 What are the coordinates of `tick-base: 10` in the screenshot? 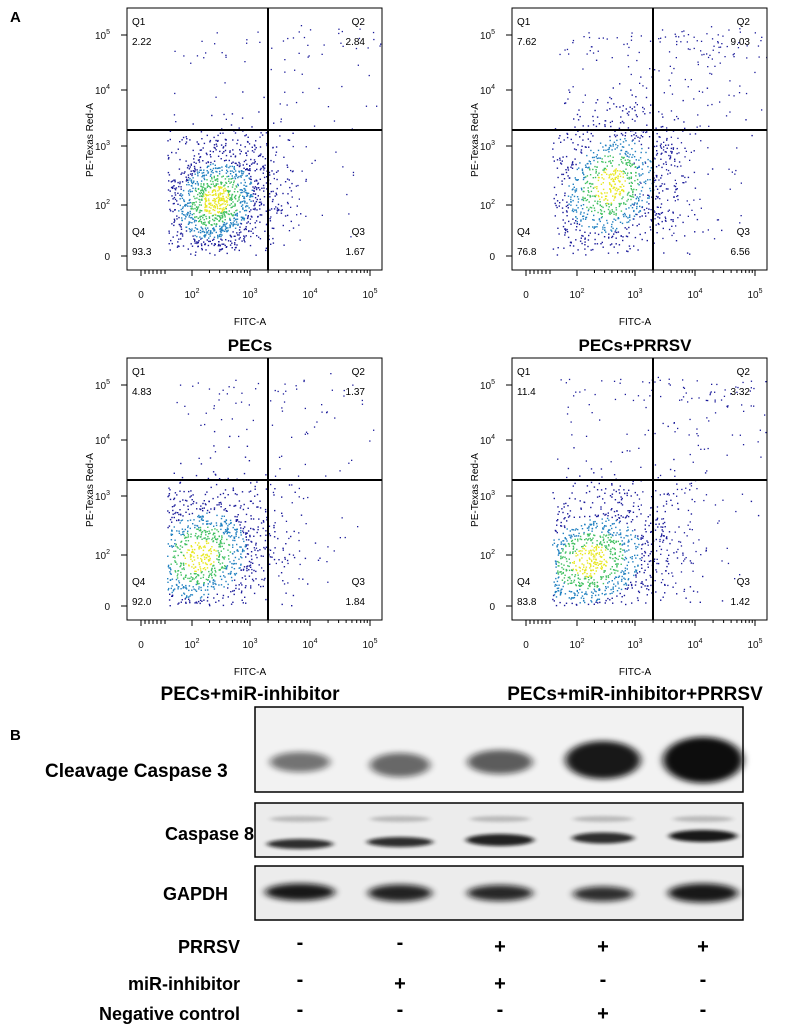 It's located at (101, 36).